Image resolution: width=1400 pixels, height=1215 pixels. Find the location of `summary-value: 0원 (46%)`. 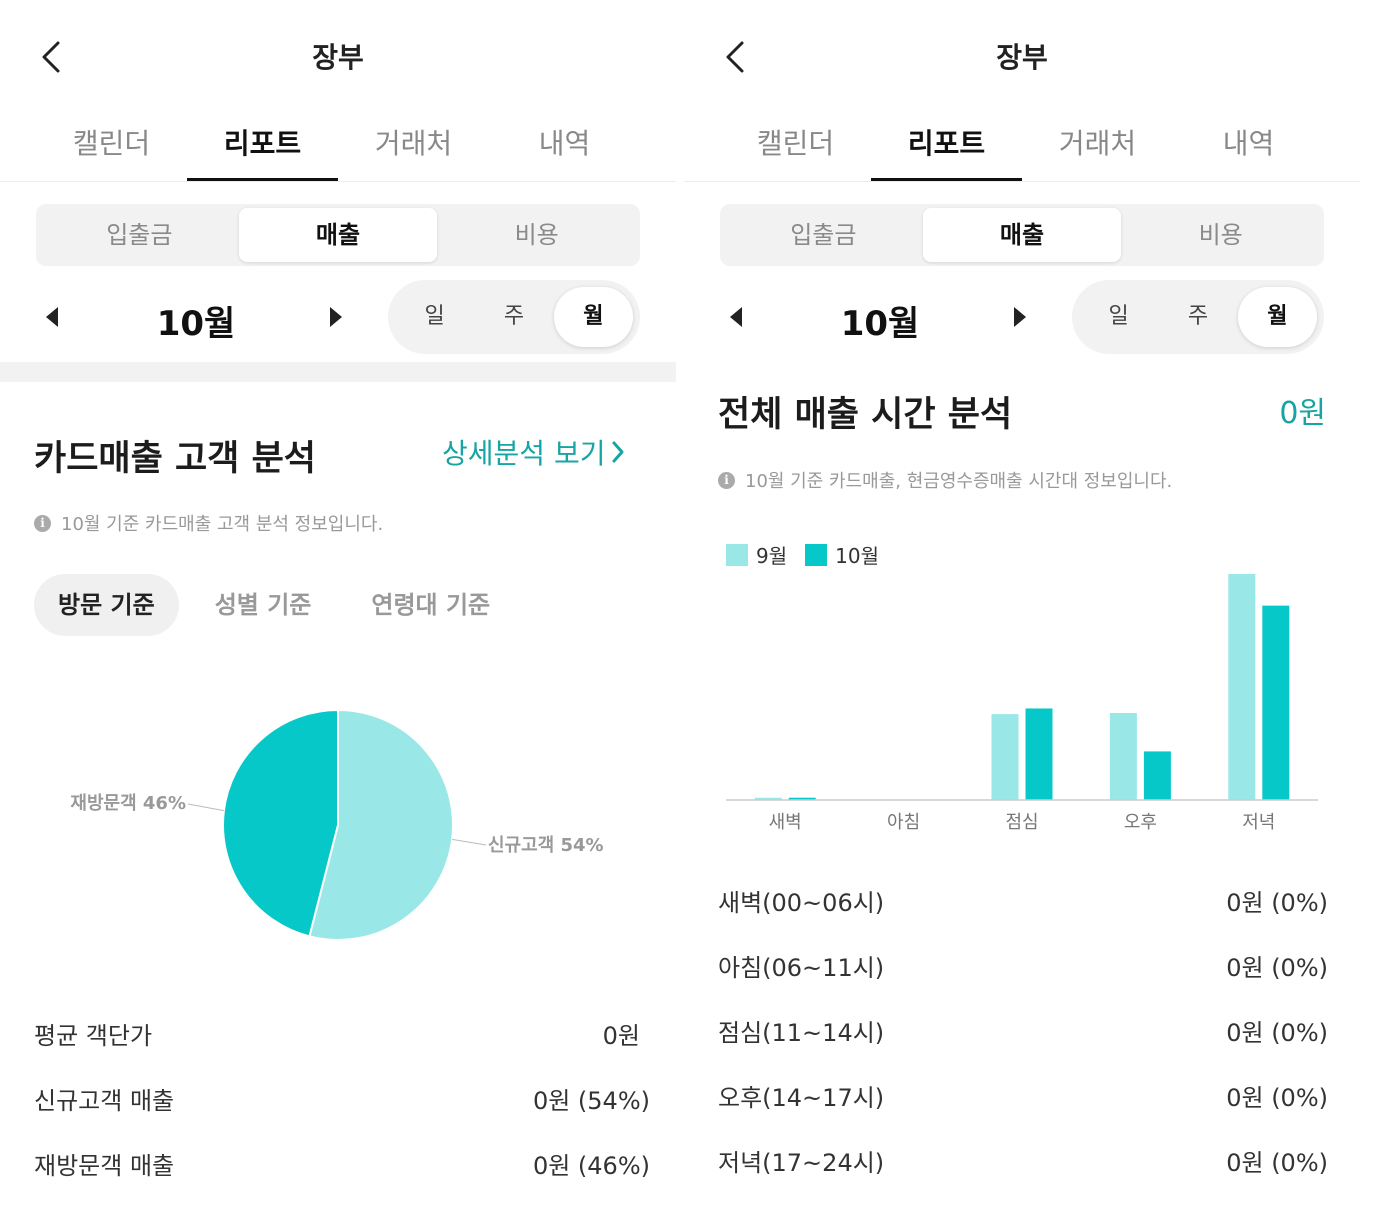

summary-value: 0원 (46%) is located at coordinates (591, 1166).